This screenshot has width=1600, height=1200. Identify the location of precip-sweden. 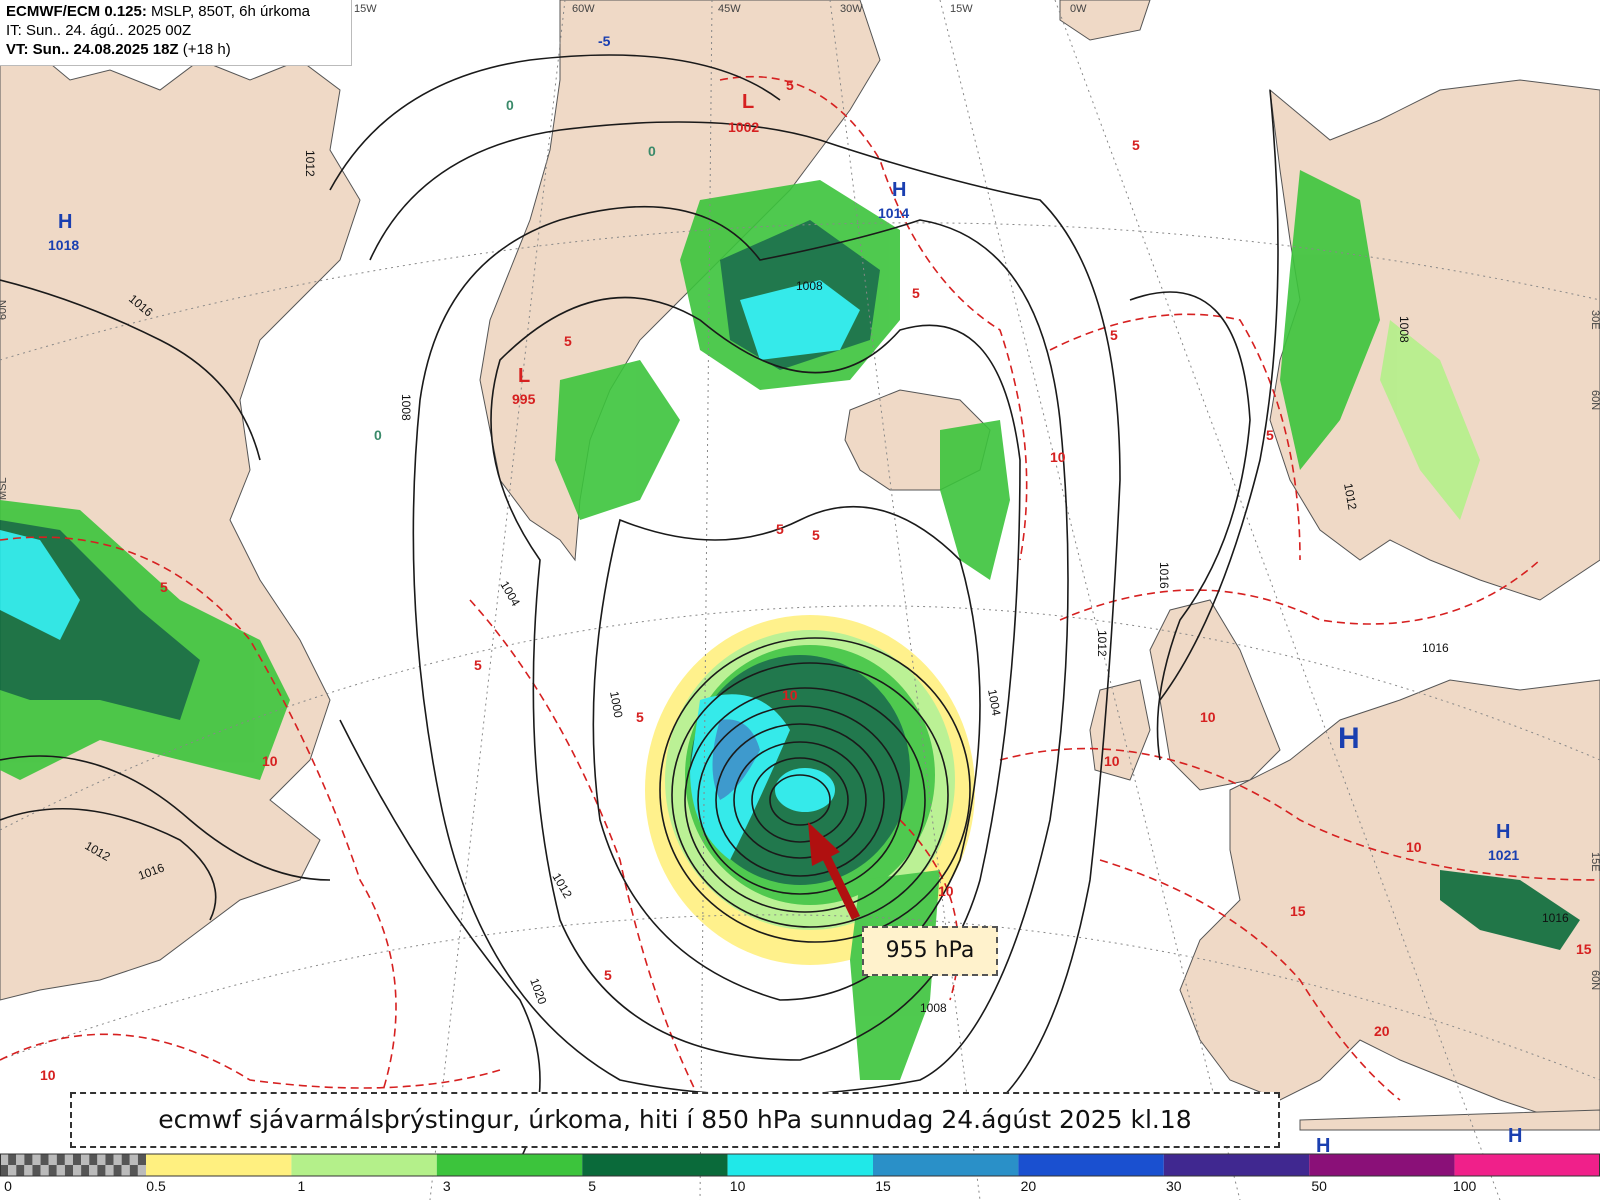
(1430, 420).